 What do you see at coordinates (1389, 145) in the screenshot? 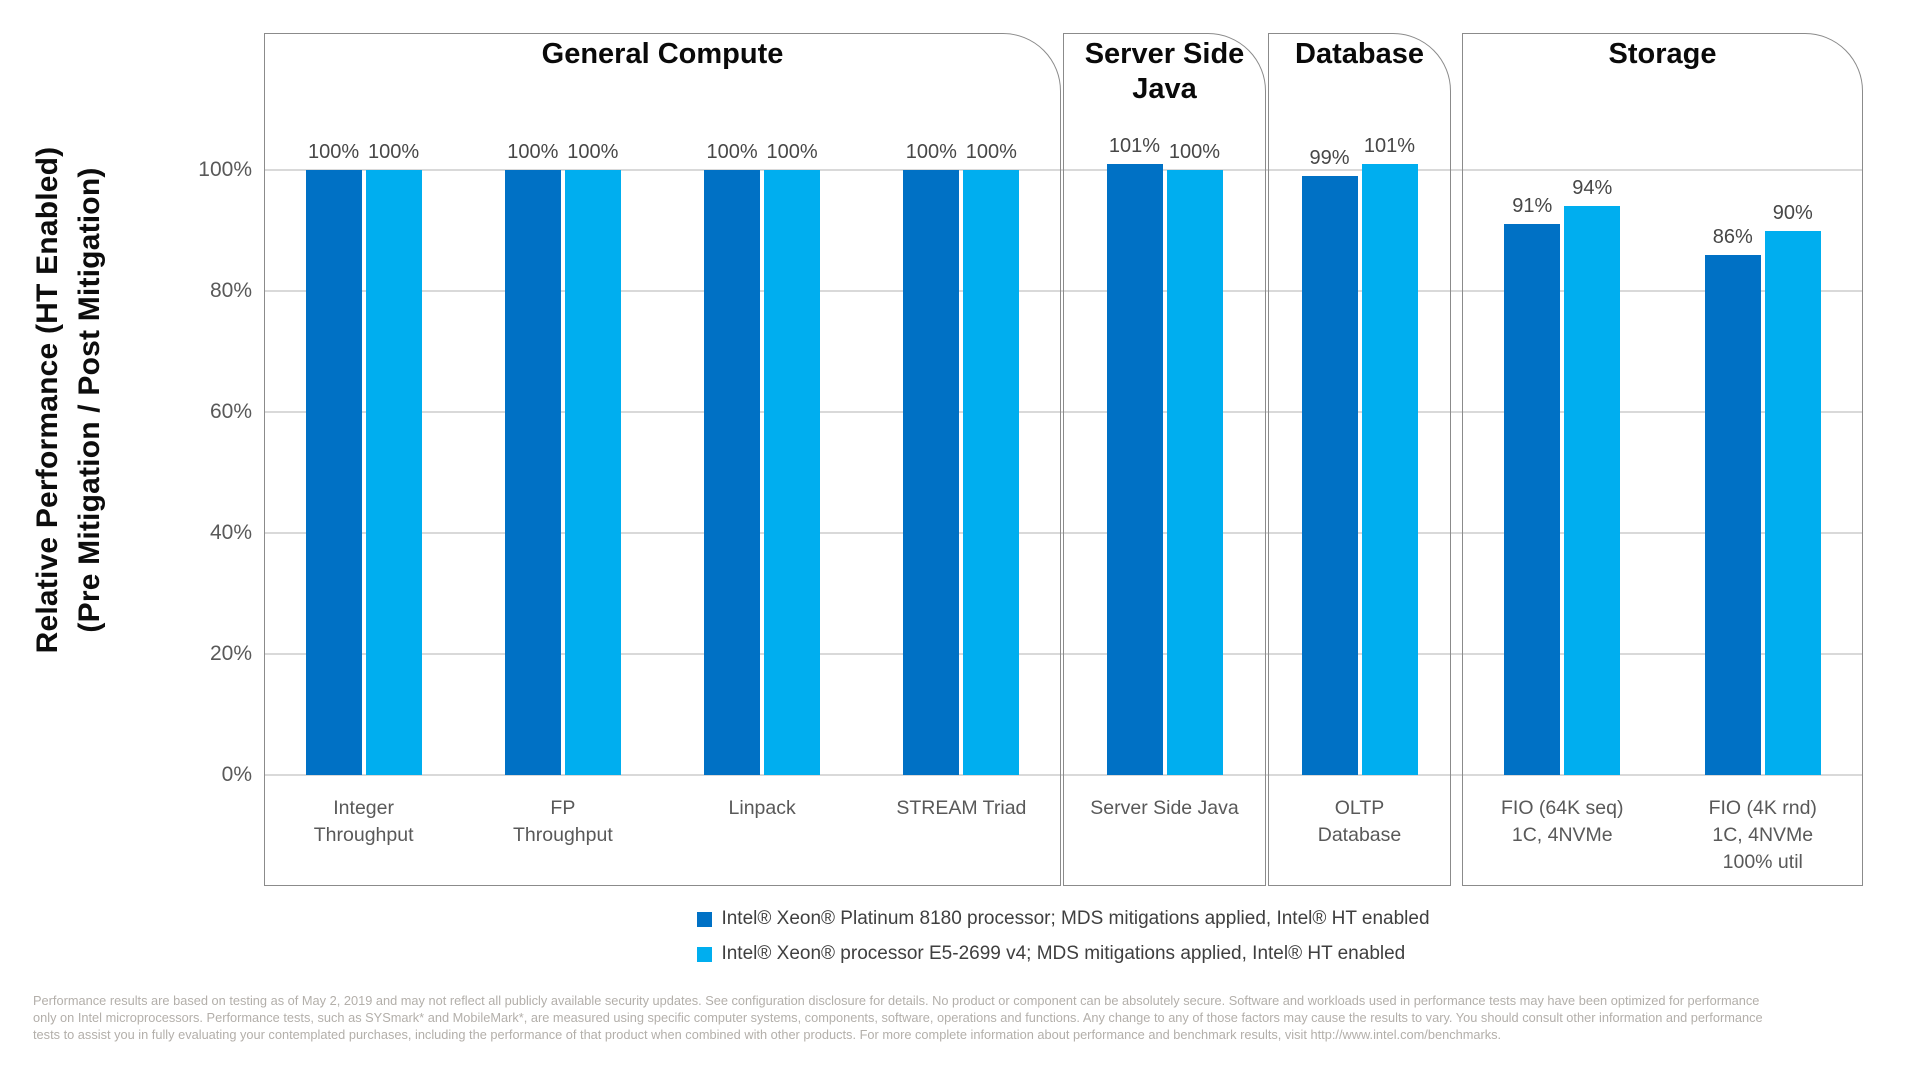
I see `value-label-series2-oltp-database: 101%` at bounding box center [1389, 145].